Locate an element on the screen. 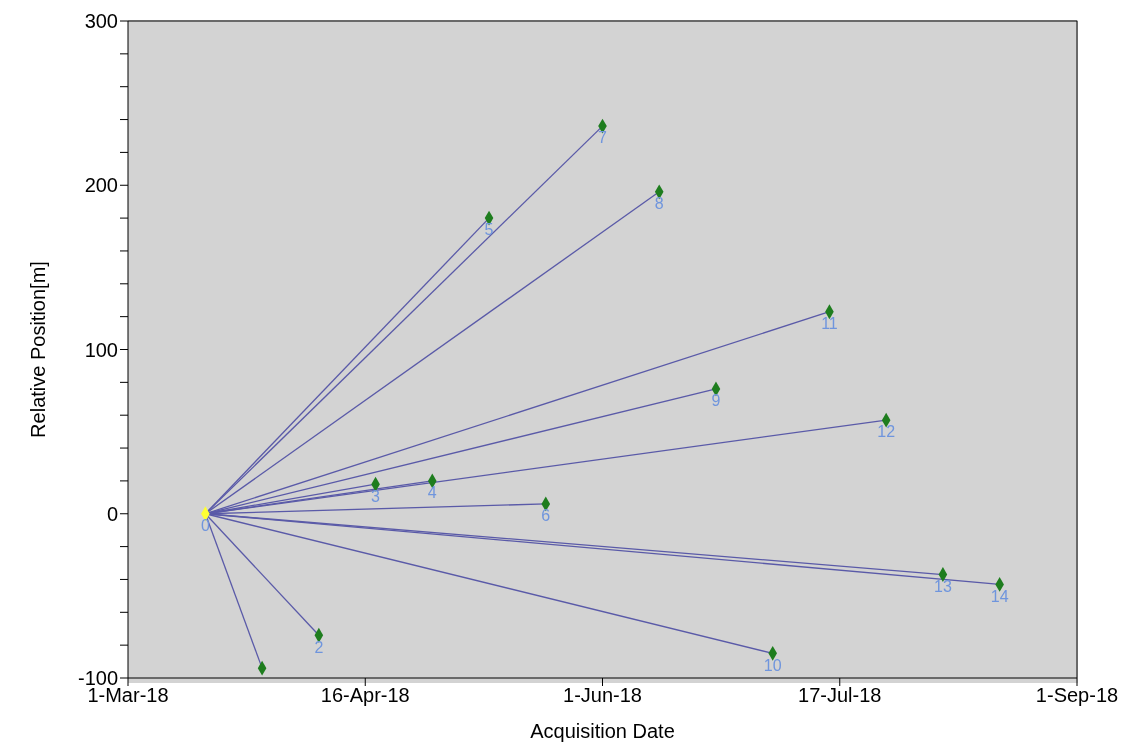 This screenshot has width=1148, height=753. annotation: 7 is located at coordinates (603, 138).